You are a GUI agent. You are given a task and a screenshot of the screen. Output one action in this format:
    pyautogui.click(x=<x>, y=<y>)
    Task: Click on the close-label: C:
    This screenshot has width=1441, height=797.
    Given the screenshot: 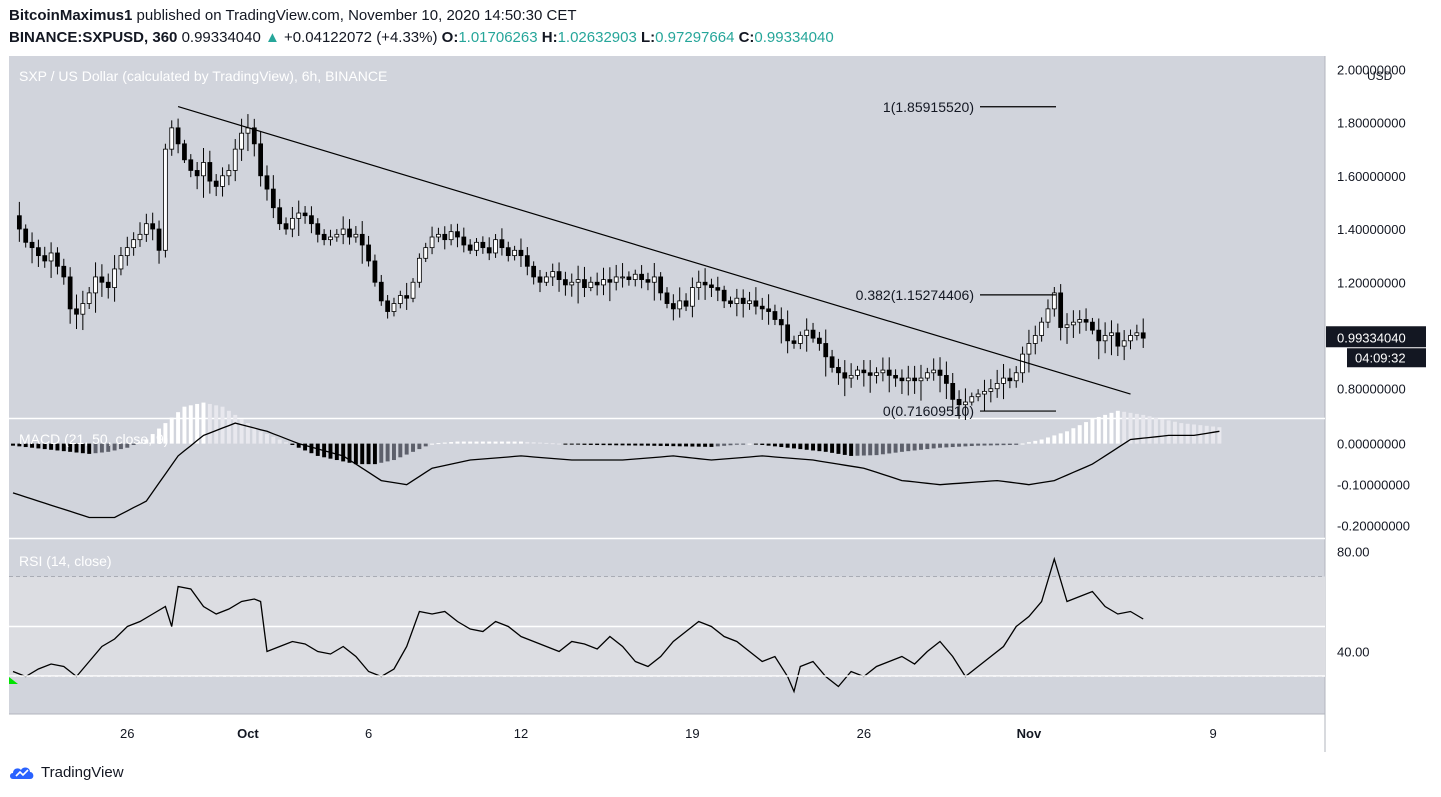 What is the action you would take?
    pyautogui.click(x=746, y=37)
    